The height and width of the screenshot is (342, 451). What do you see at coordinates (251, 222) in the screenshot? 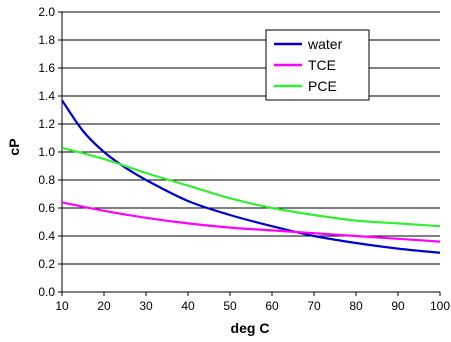
I see `series-line-tce` at bounding box center [251, 222].